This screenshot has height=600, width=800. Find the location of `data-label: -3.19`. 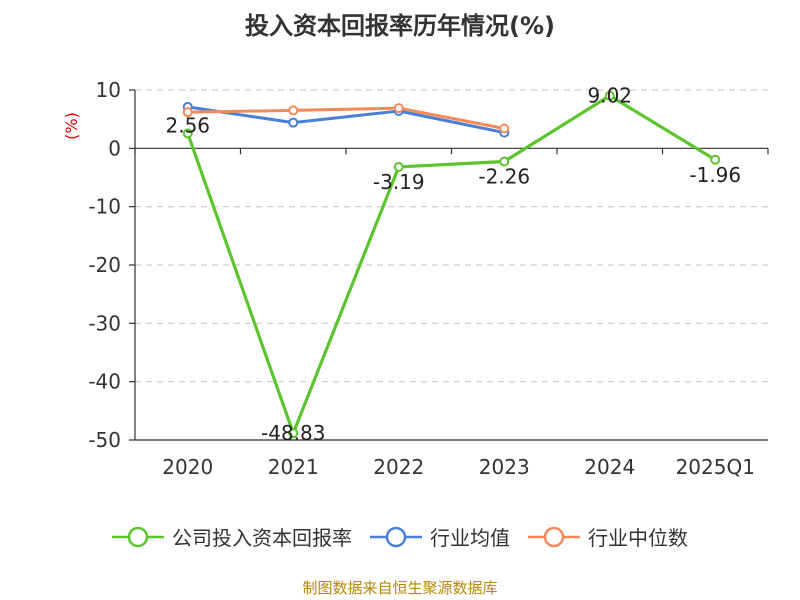

data-label: -3.19 is located at coordinates (399, 182).